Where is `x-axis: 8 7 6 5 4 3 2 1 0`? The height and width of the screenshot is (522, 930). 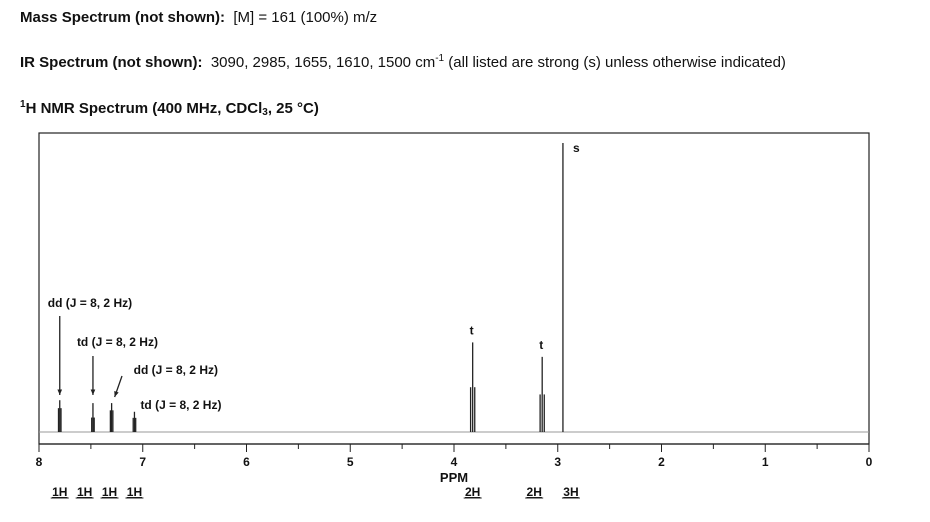
x-axis: 8 7 6 5 4 3 2 1 0 is located at coordinates (454, 456).